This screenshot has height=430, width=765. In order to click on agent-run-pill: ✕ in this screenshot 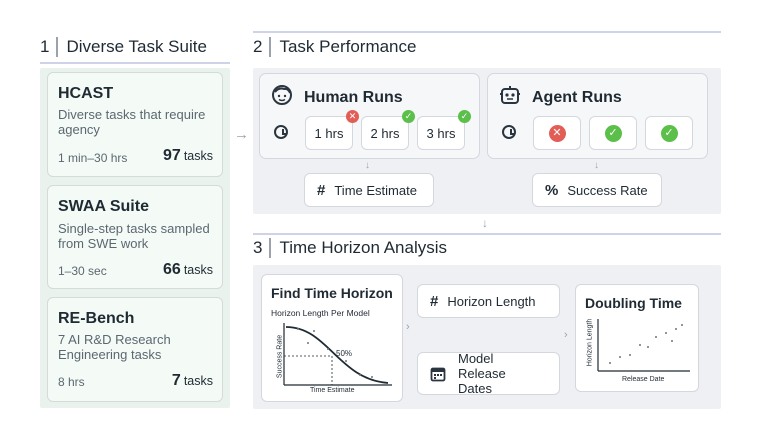, I will do `click(557, 133)`.